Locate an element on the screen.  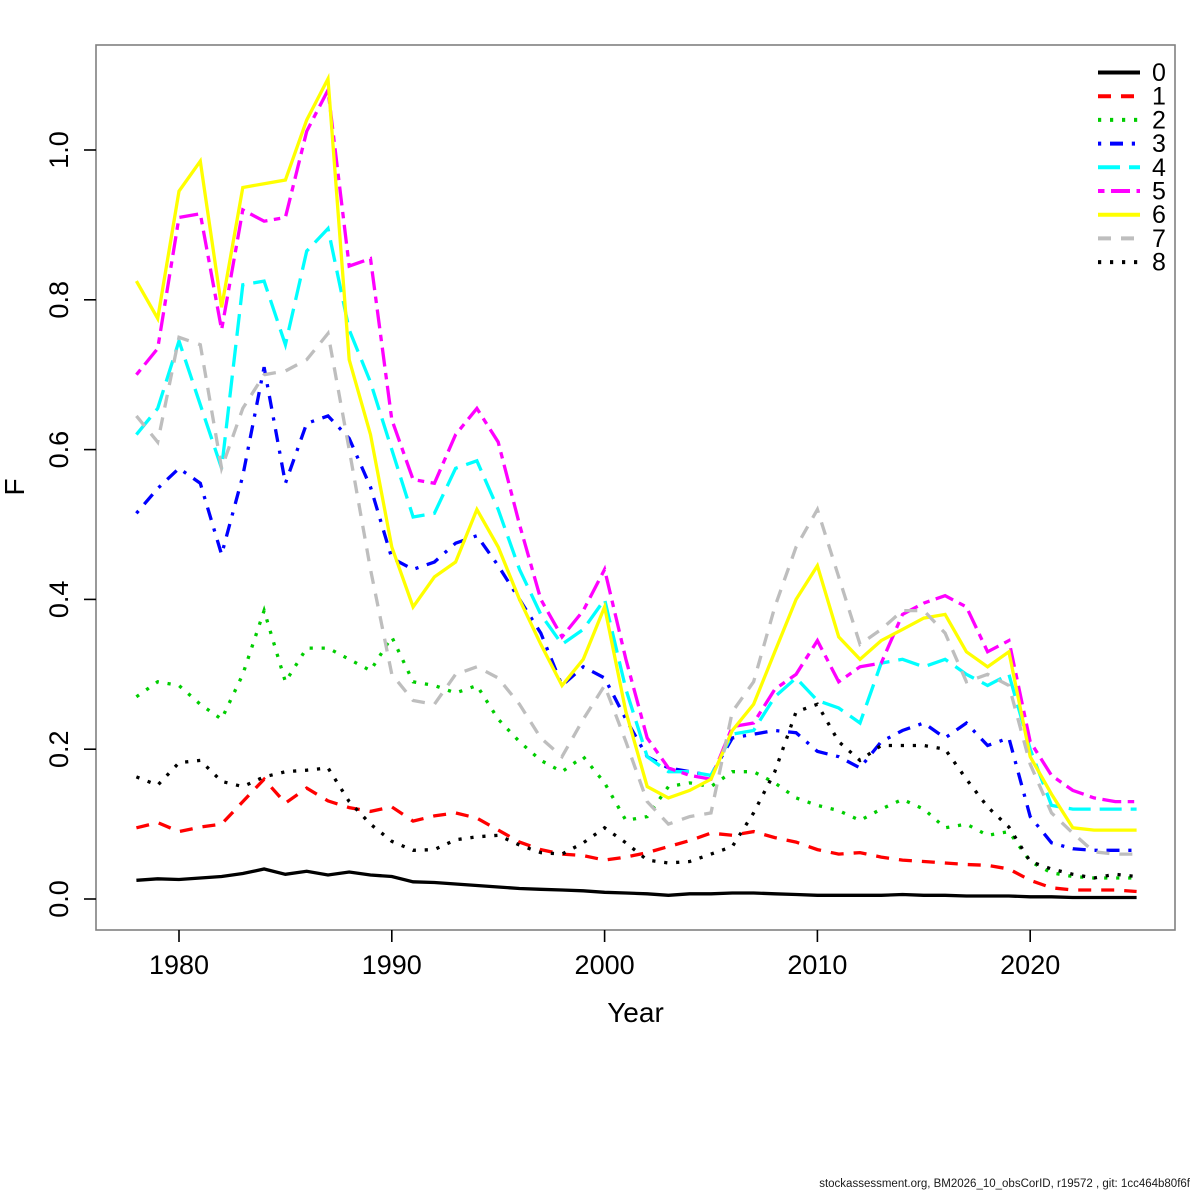
legend-label-age-1: 1 is located at coordinates (1159, 97).